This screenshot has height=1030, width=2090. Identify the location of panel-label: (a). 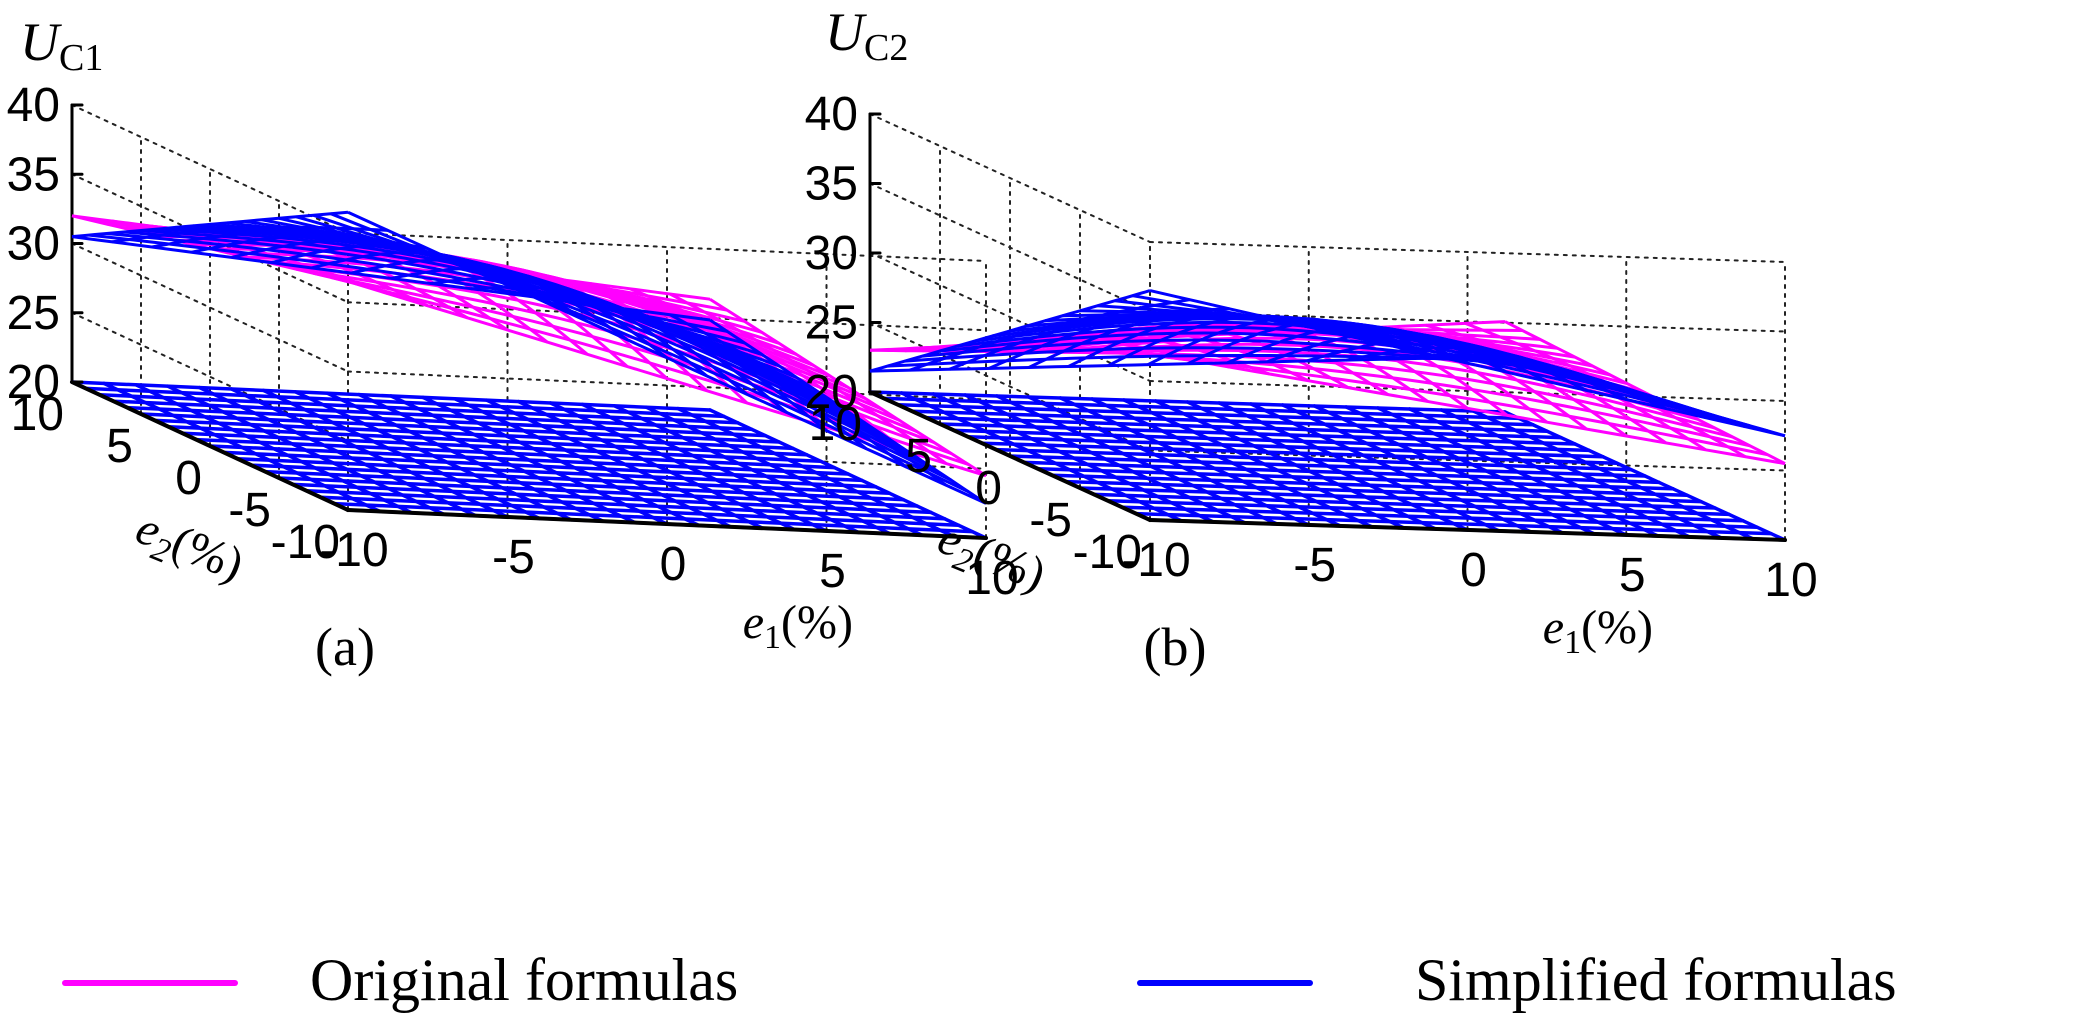
(345, 647).